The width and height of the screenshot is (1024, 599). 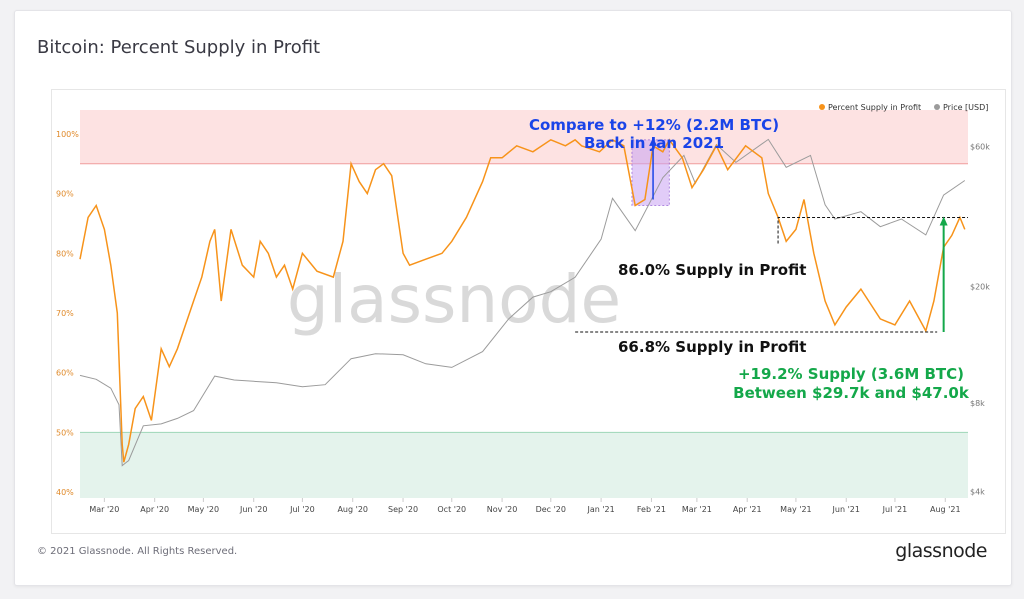 I want to click on y-right-tick-label: $60k, so click(x=980, y=147).